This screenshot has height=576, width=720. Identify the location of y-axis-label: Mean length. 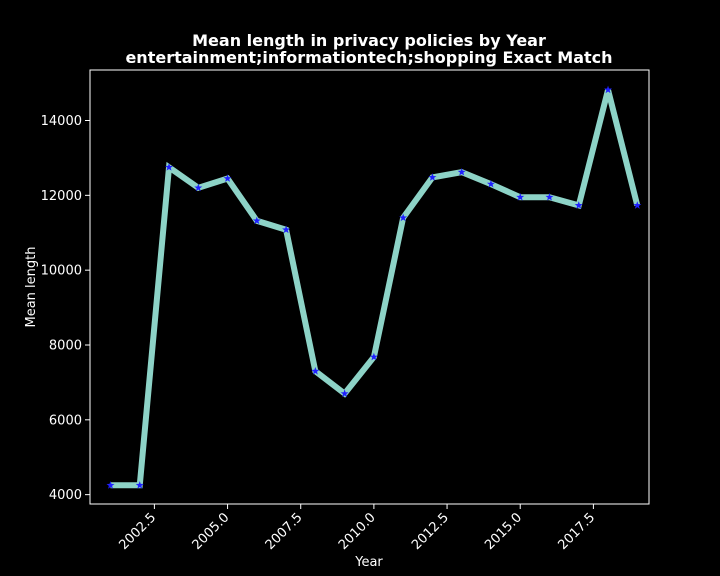
(31, 287).